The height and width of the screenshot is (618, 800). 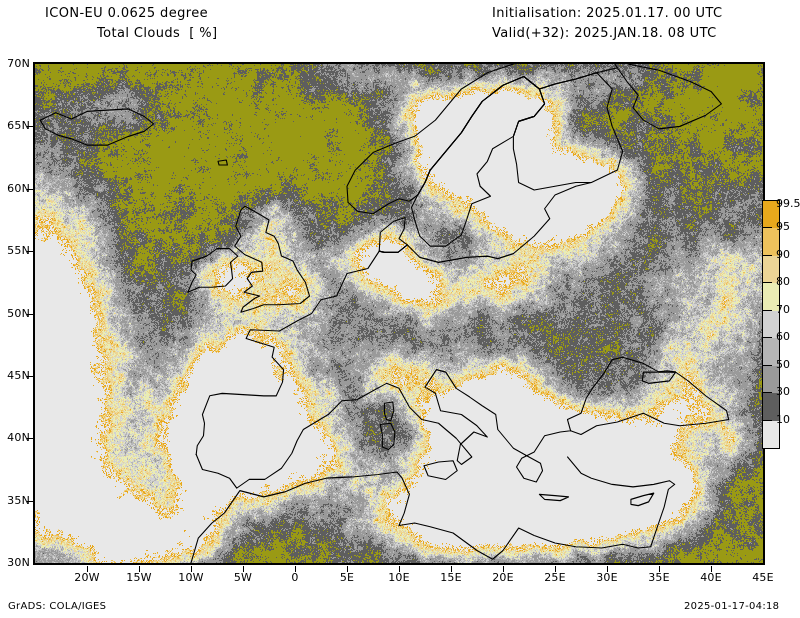 I want to click on x-axis-tick-label: 45E, so click(x=763, y=577).